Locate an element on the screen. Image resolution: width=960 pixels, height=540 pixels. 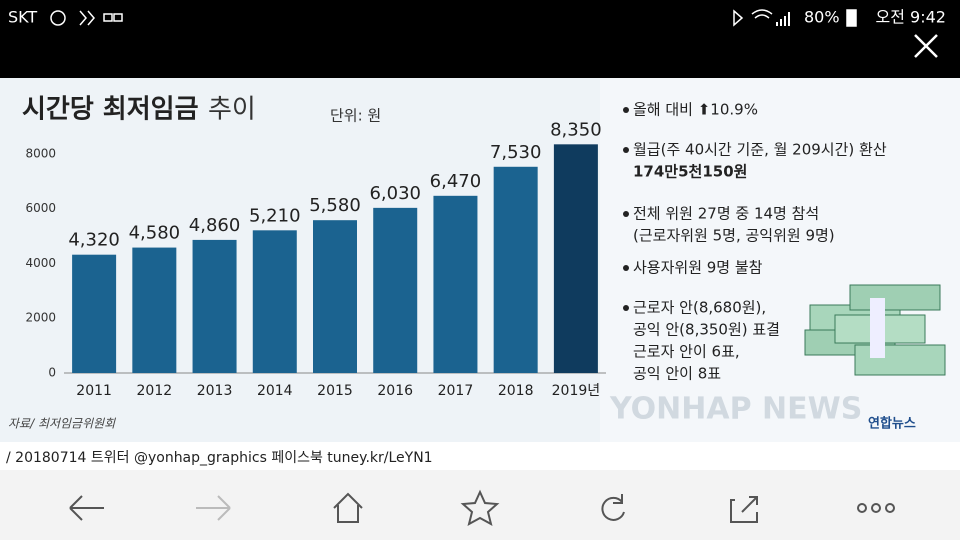
battery: 80% is located at coordinates (822, 17).